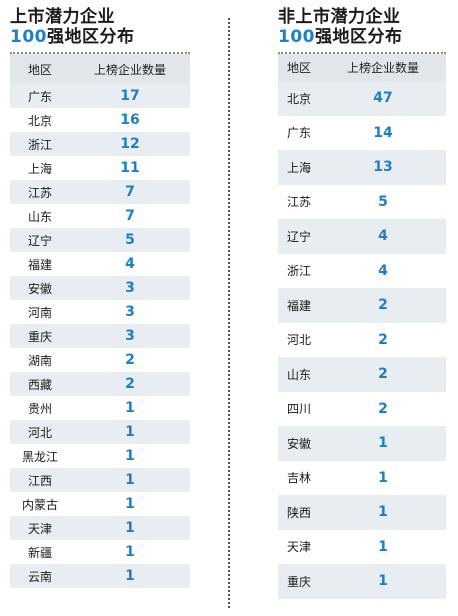  I want to click on table-row: 安徽 3, so click(100, 288).